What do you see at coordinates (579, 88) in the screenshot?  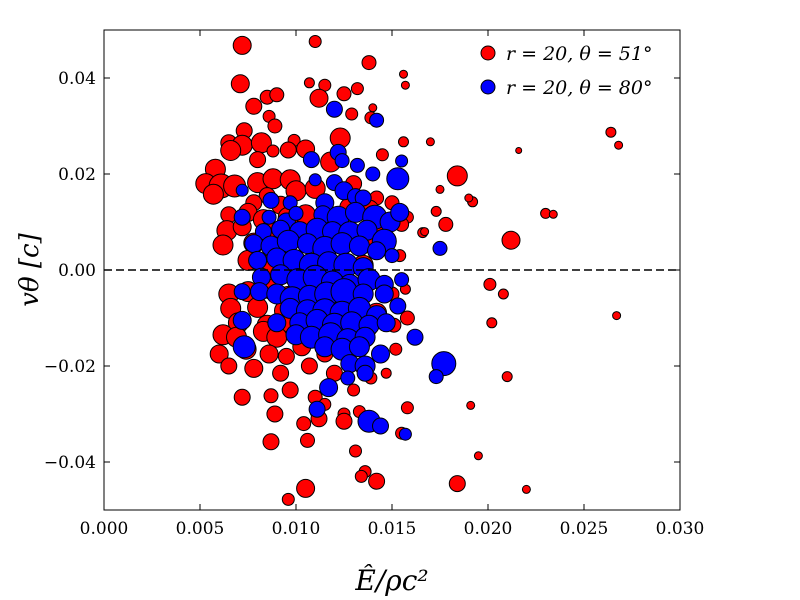 I see `legend-label-2: r = 20, θ = 80°` at bounding box center [579, 88].